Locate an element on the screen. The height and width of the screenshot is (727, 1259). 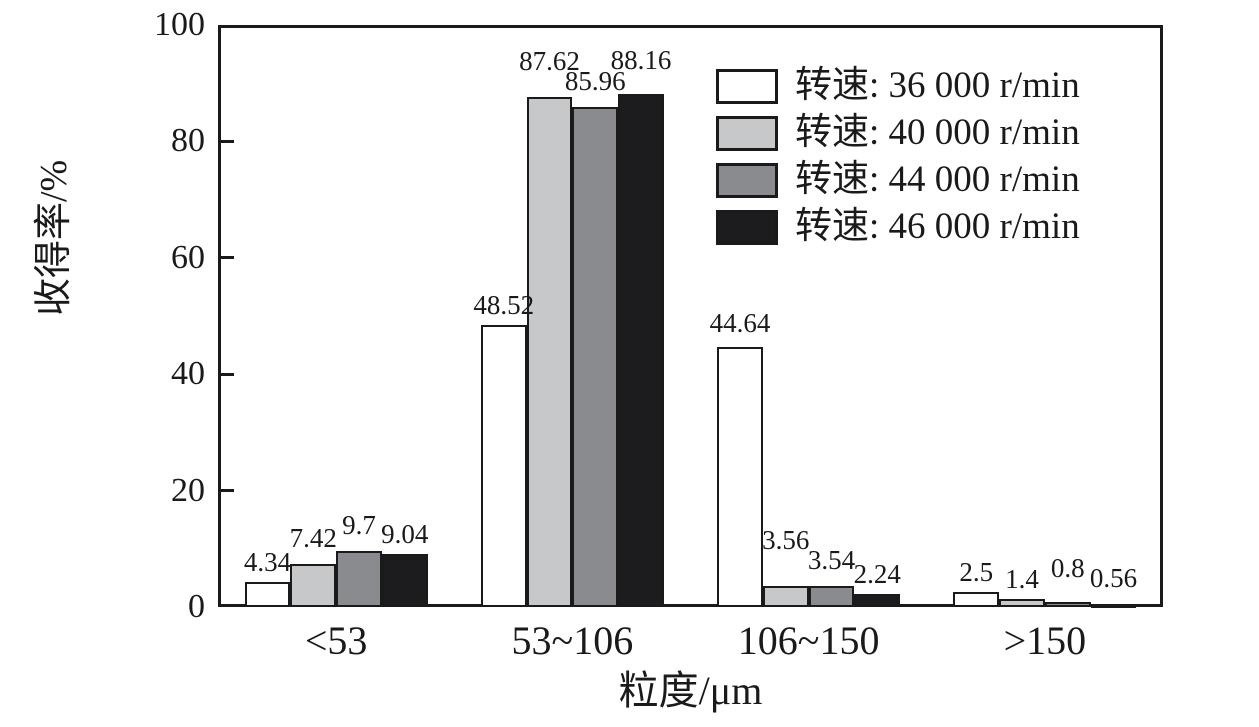
y-tick-label: 60 is located at coordinates (188, 257).